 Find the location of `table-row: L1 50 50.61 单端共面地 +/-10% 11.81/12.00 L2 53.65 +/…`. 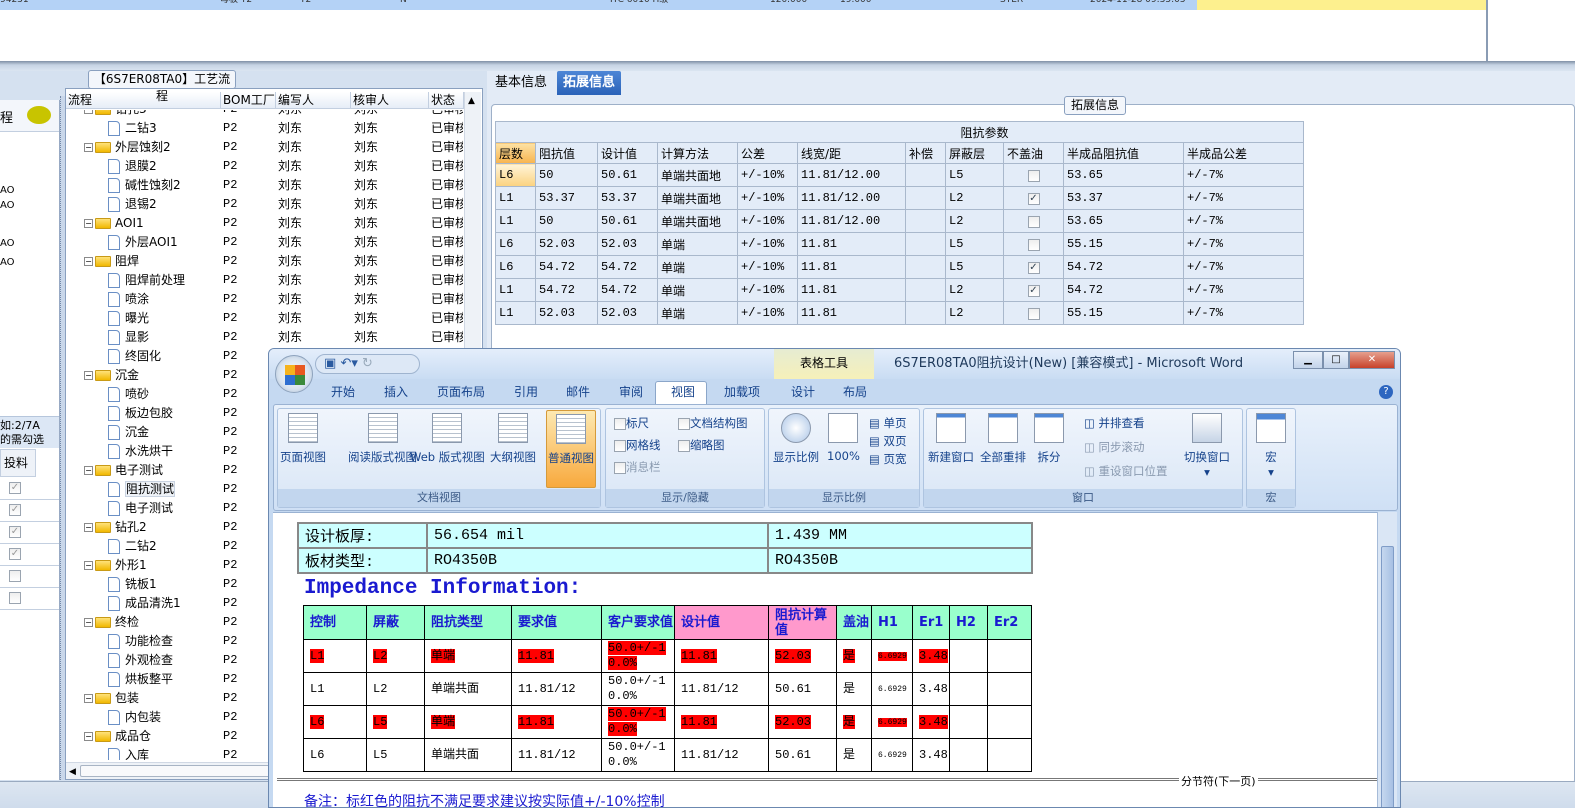

table-row: L1 50 50.61 单端共面地 +/-10% 11.81/12.00 L2 53.65 +/… is located at coordinates (899, 221).